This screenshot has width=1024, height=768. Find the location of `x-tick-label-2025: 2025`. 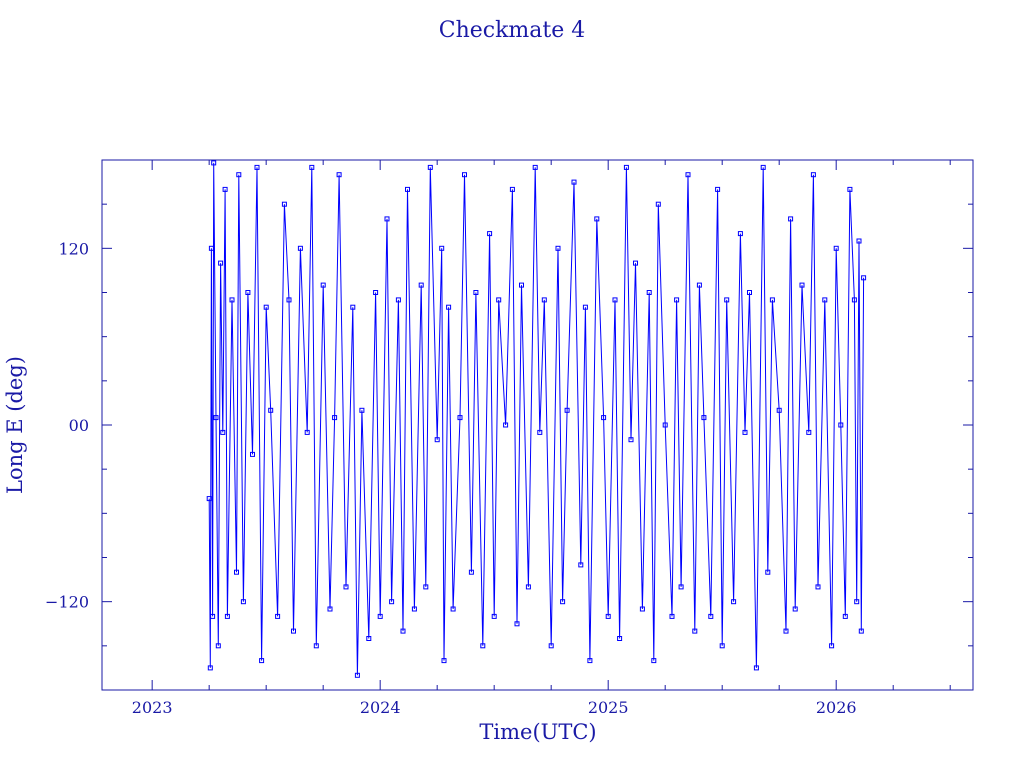

x-tick-label-2025: 2025 is located at coordinates (608, 707).